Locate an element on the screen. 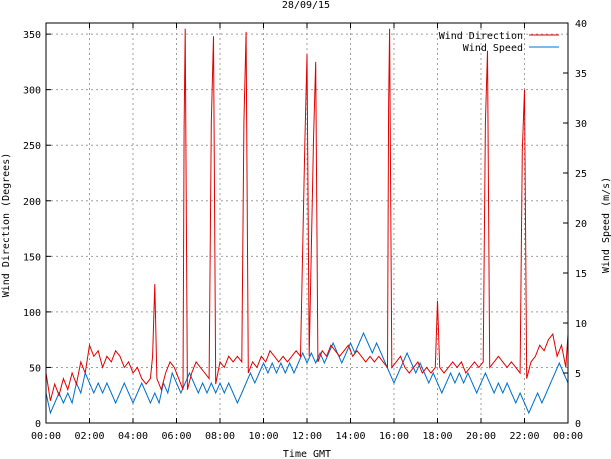 The image size is (611, 459). y-axis-right-label: Wind Speed (m/s) is located at coordinates (606, 225).